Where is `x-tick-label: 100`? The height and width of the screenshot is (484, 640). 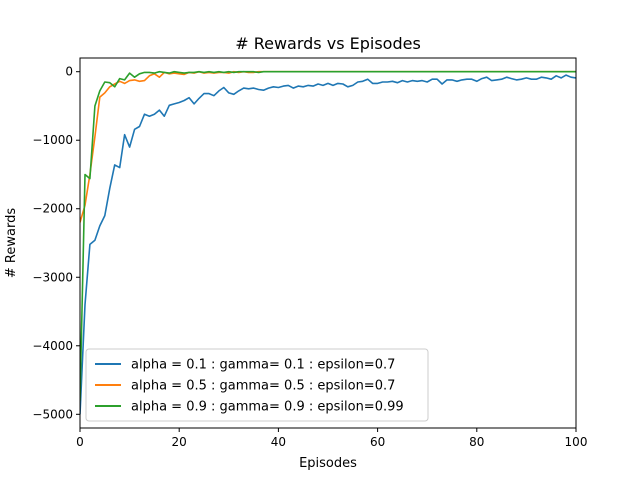 x-tick-label: 100 is located at coordinates (576, 442).